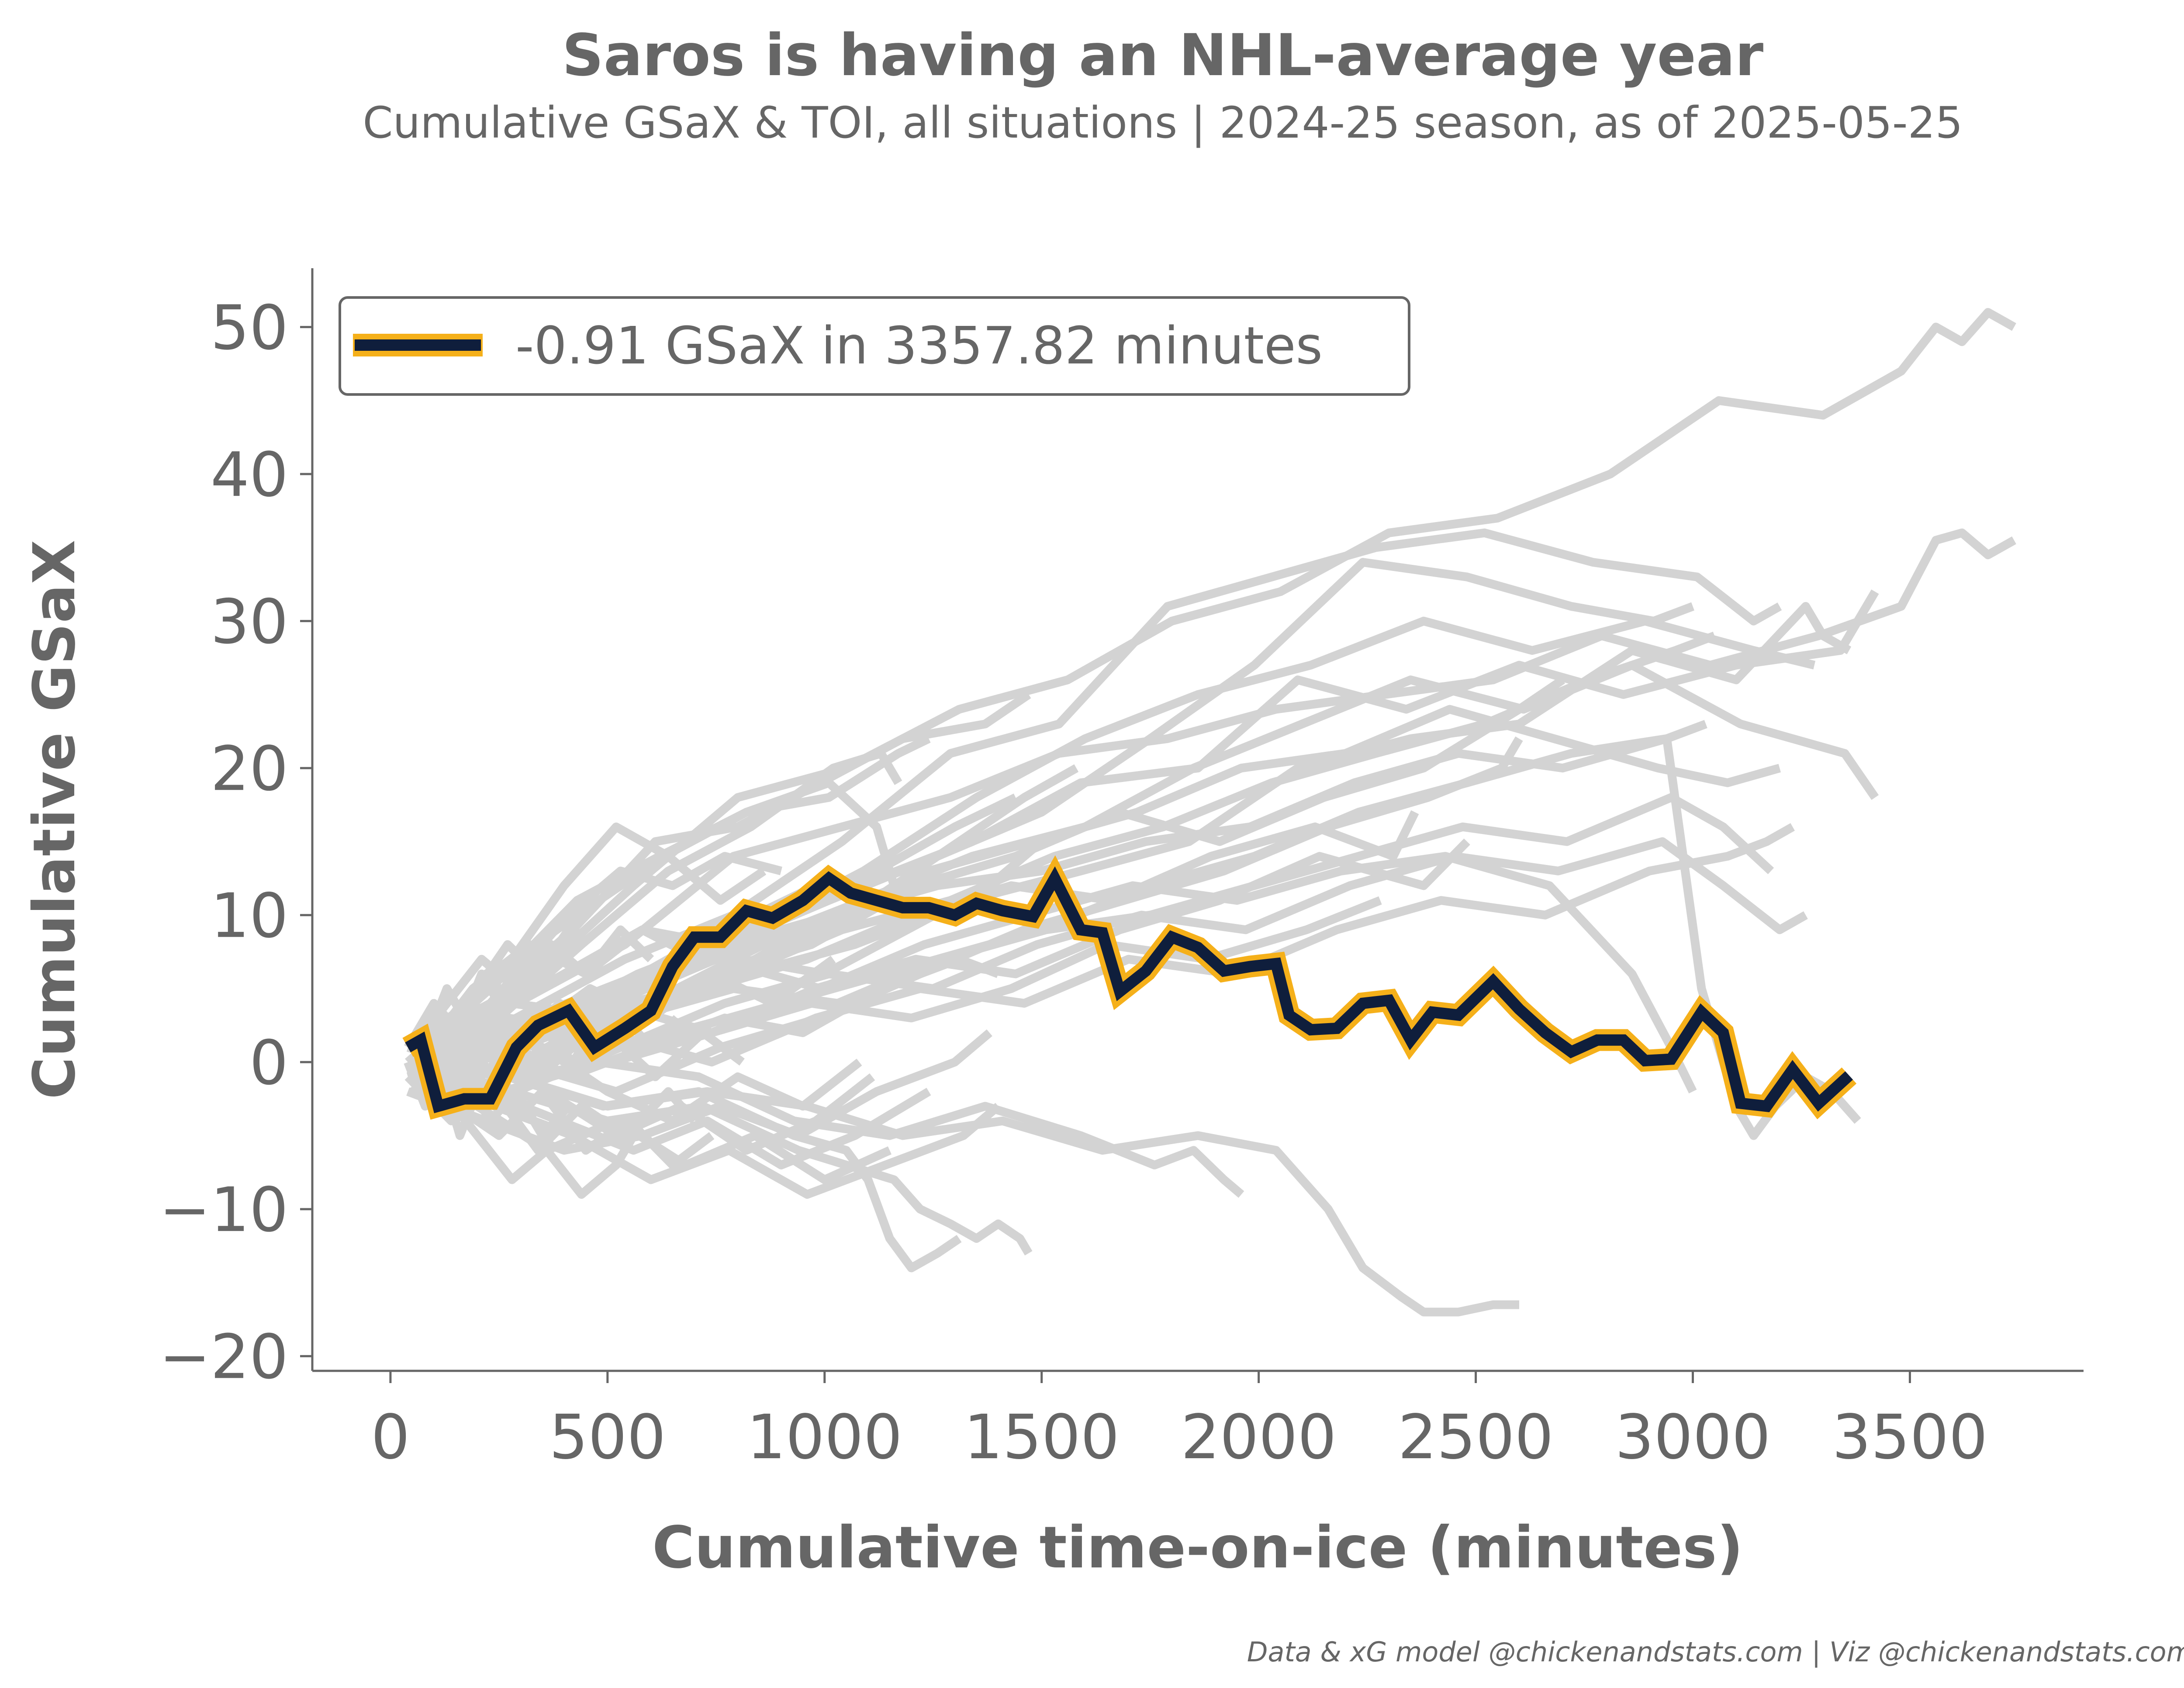 The height and width of the screenshot is (1688, 2184). What do you see at coordinates (249, 769) in the screenshot?
I see `y-tick-label: 20` at bounding box center [249, 769].